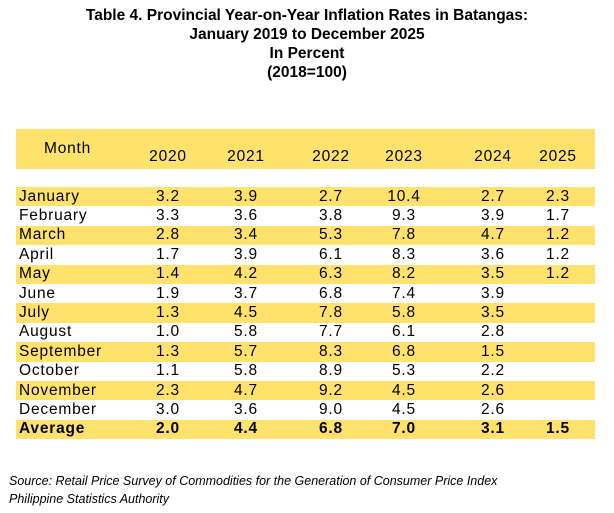 The image size is (614, 513). What do you see at coordinates (37, 254) in the screenshot?
I see `month-label: April` at bounding box center [37, 254].